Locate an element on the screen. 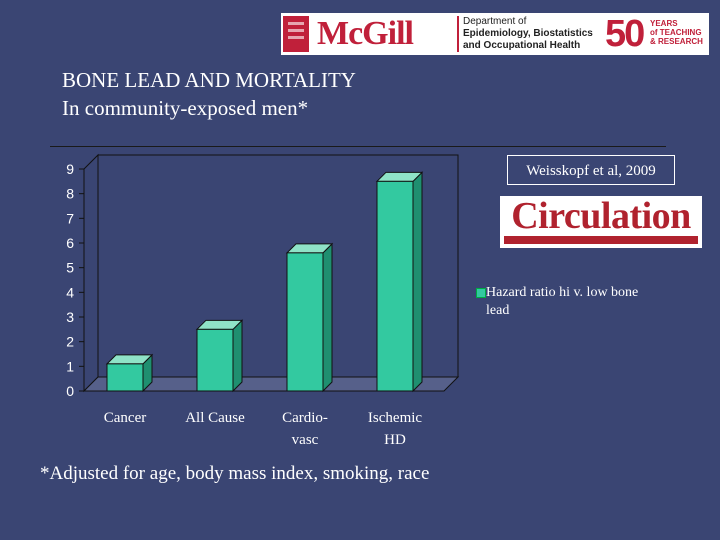 The width and height of the screenshot is (720, 540). legend-label: Hazard ratio hi v. low bone lead is located at coordinates (562, 301).